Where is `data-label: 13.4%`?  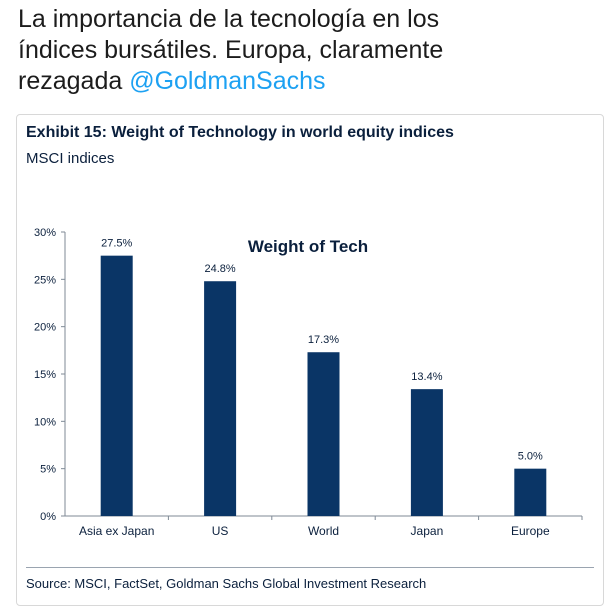 data-label: 13.4% is located at coordinates (426, 377).